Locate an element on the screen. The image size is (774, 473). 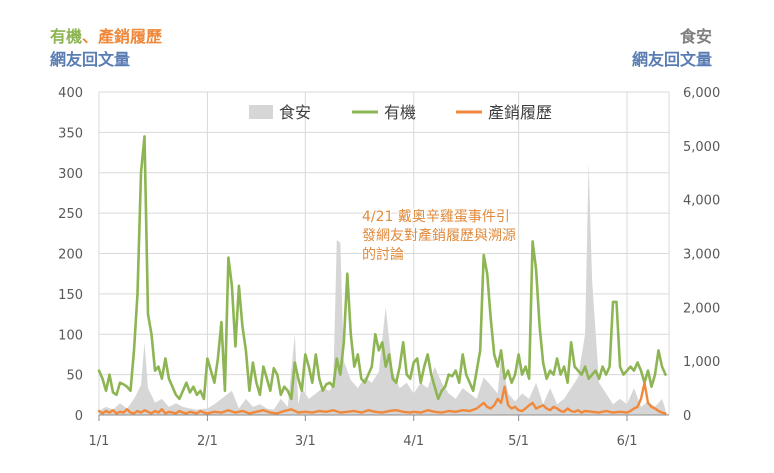
x-tick-label: 3/1 is located at coordinates (305, 441).